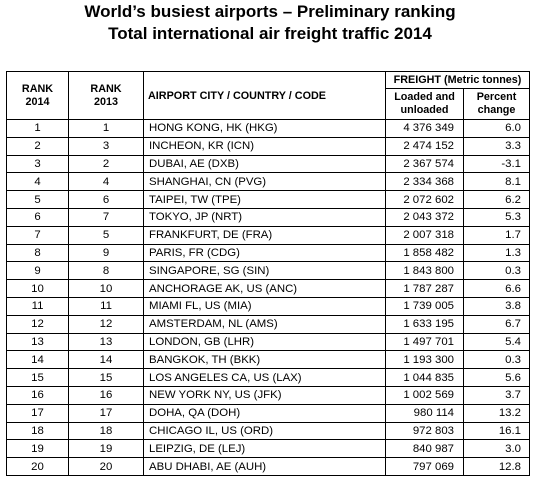  Describe the element at coordinates (268, 360) in the screenshot. I see `table-row: 14 14 BANGKOK, TH (BKK) 1 193 300 0.3` at that location.